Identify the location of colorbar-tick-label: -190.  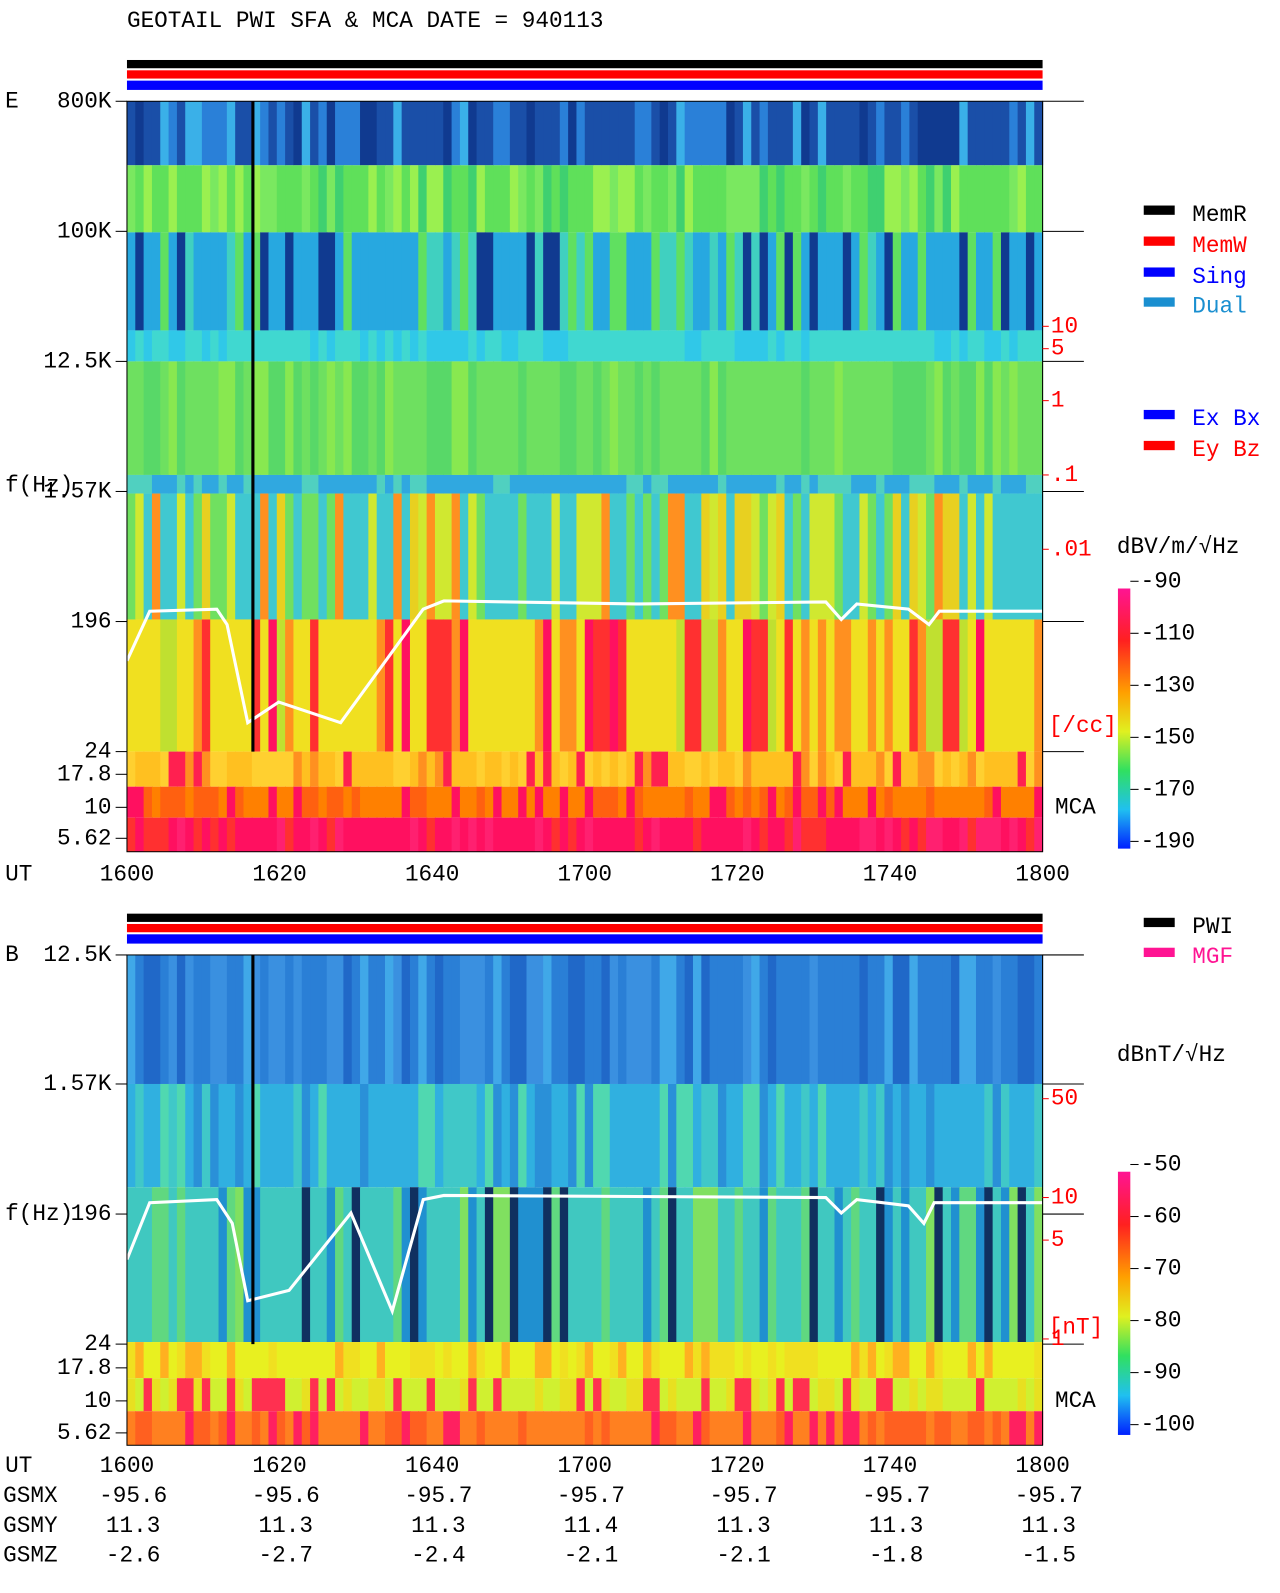
(1168, 841).